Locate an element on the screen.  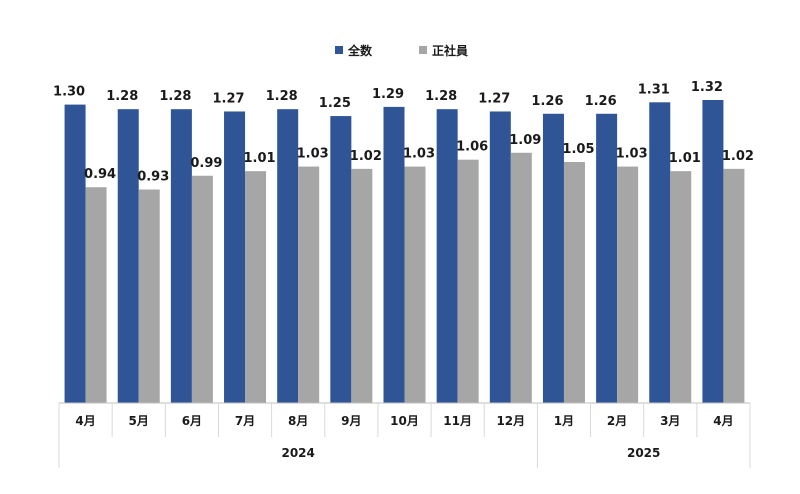
legend-label-1: 全数 is located at coordinates (360, 50).